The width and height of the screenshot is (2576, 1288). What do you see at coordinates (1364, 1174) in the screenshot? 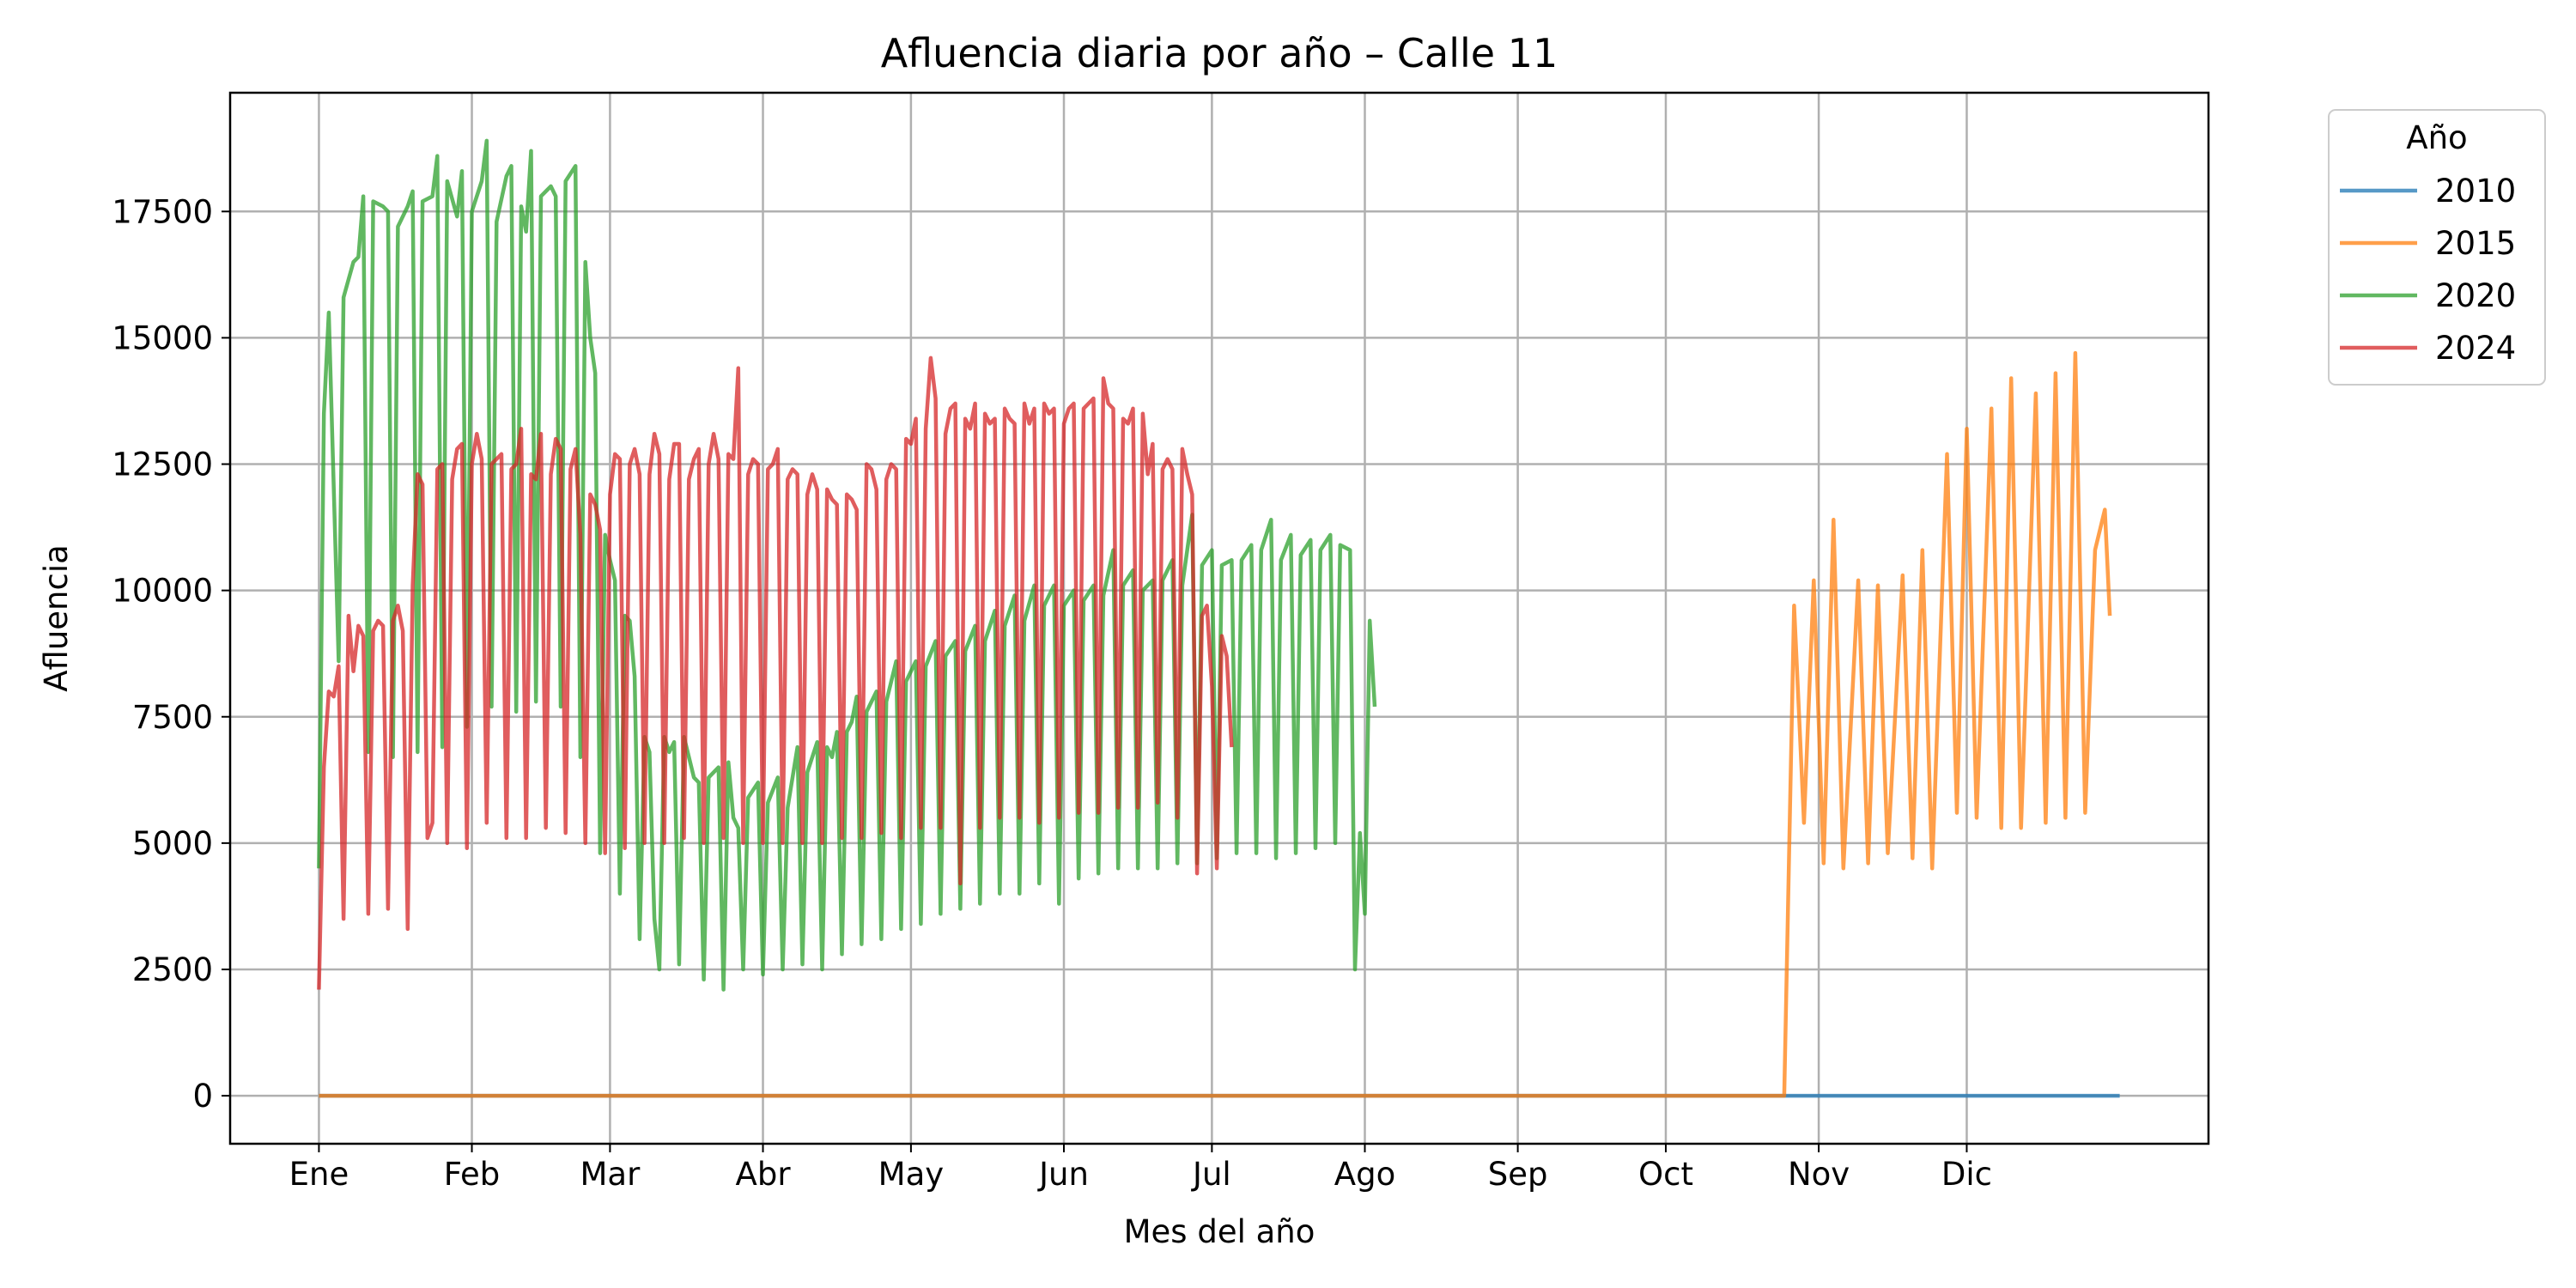
I see `x-tick-label: Ago` at bounding box center [1364, 1174].